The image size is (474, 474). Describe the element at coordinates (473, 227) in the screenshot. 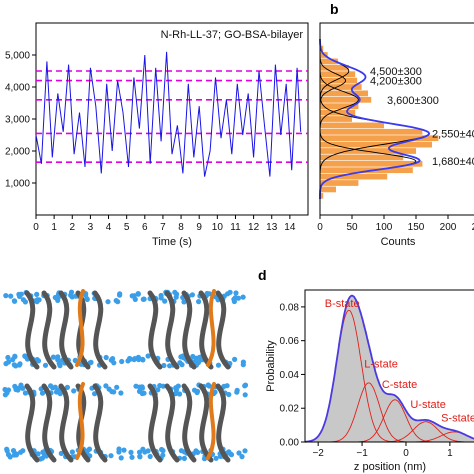

I see `x-tick-label-5: 250` at that location.